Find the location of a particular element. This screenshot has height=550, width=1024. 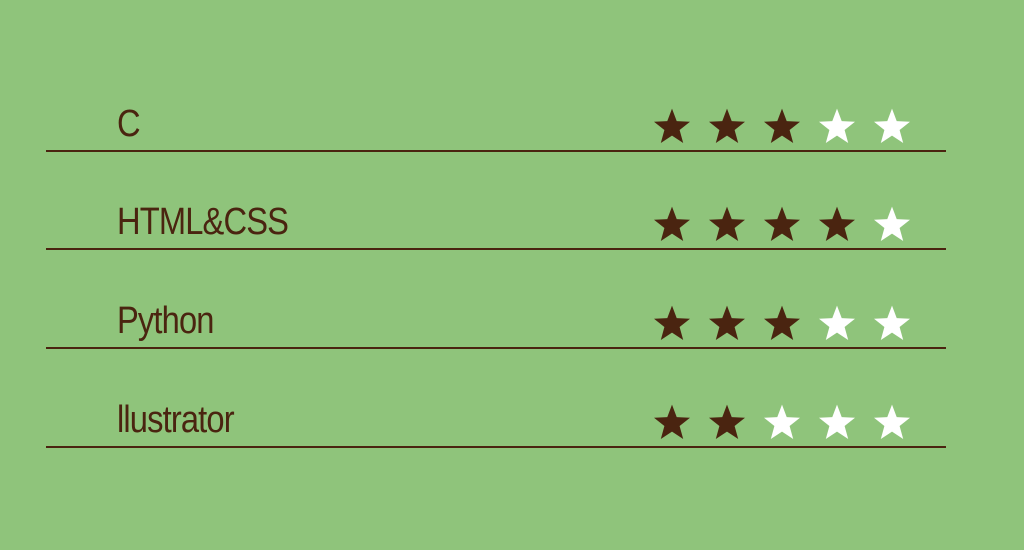

skill-row-html-css: HTML&CSS is located at coordinates (496, 220).